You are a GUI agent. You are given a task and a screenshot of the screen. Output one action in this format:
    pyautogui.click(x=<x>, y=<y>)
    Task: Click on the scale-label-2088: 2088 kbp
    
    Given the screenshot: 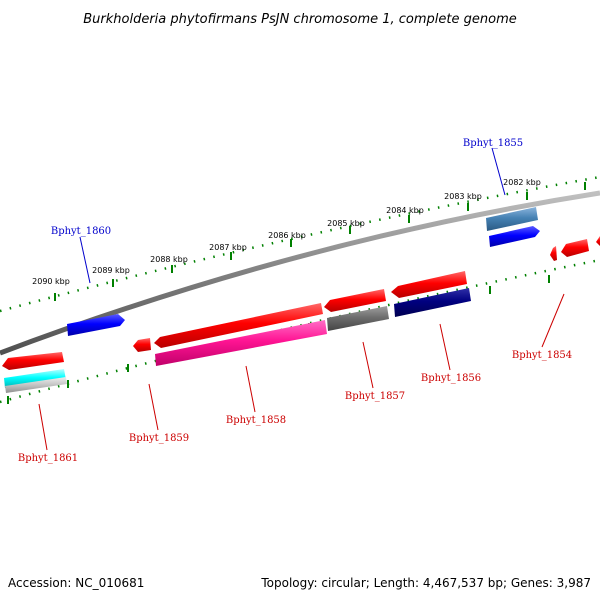 What is the action you would take?
    pyautogui.click(x=169, y=259)
    